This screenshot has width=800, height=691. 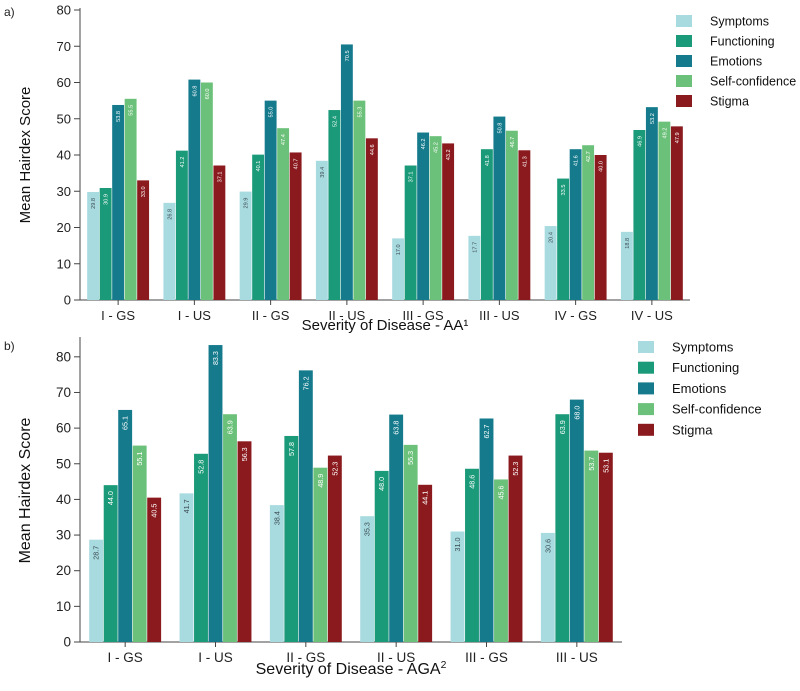 I want to click on bar-value-label: 49.2, so click(x=665, y=133).